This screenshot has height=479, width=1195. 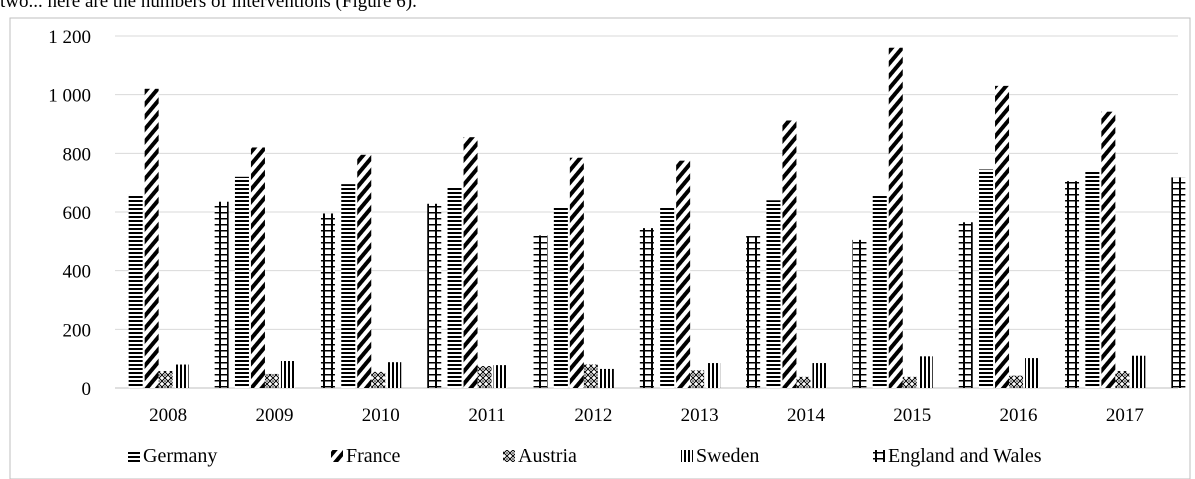 I want to click on legend-label: England and Wales, so click(x=965, y=456).